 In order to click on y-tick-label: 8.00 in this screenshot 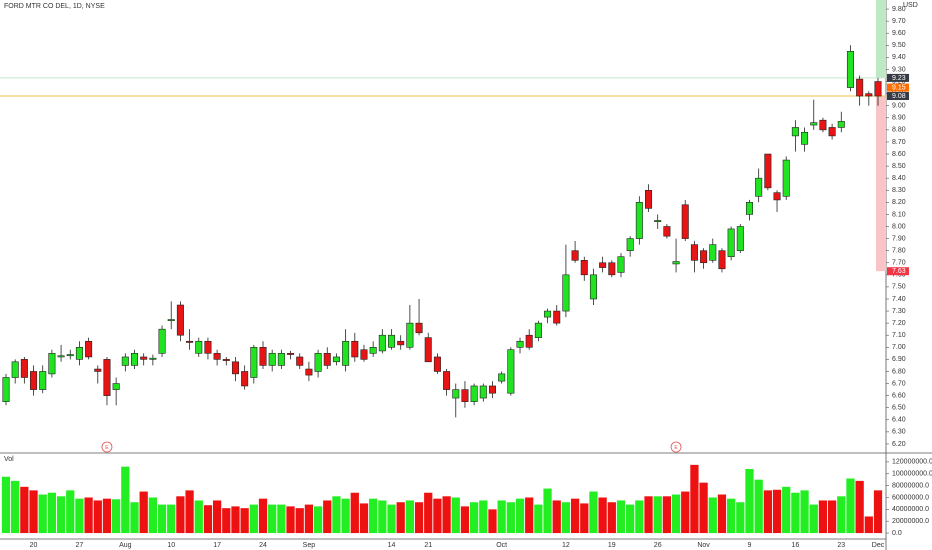, I will do `click(899, 226)`.